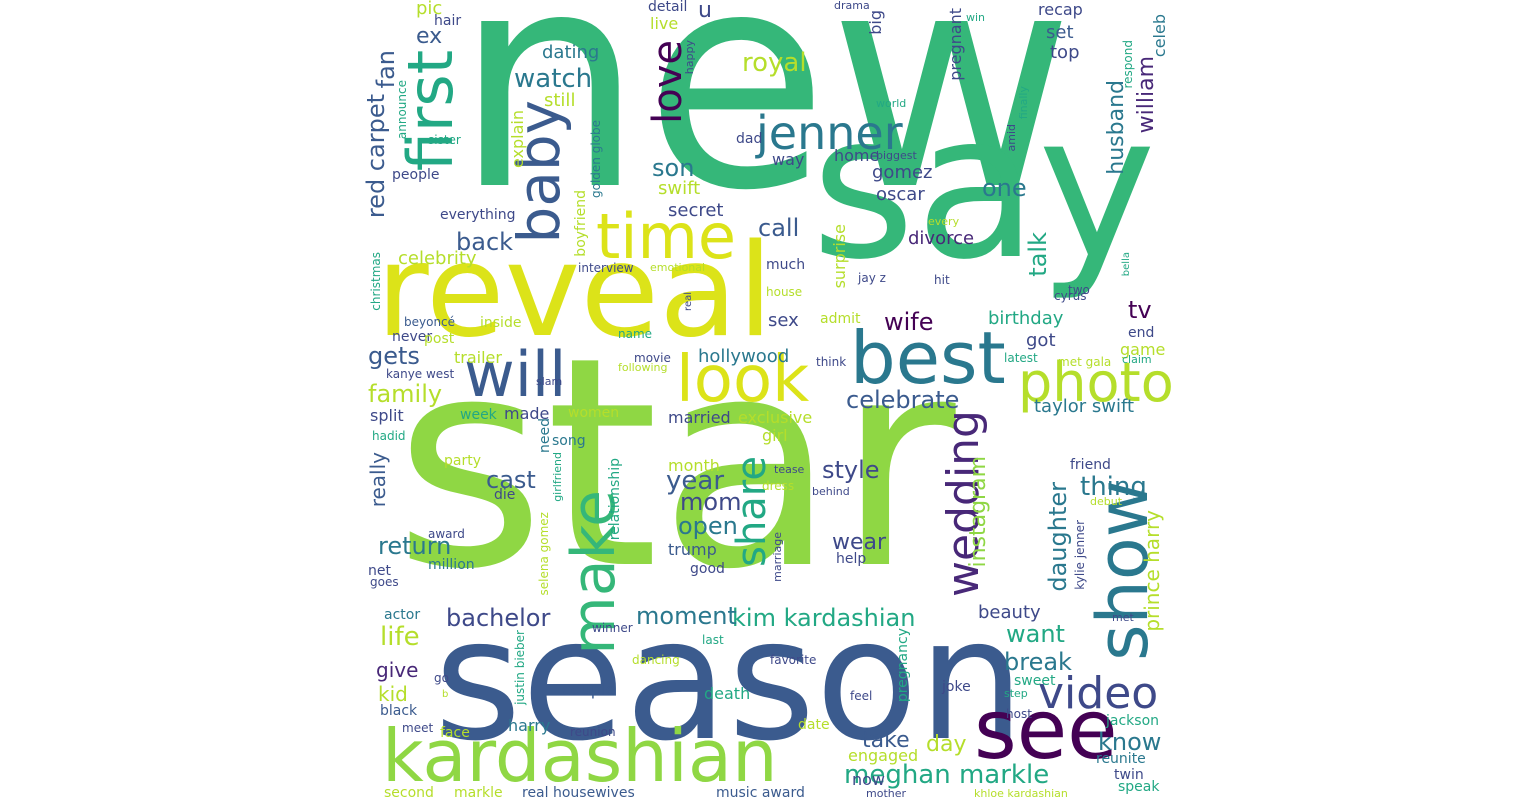 This screenshot has height=802, width=1536. What do you see at coordinates (829, 133) in the screenshot?
I see `word-jenner: jenner` at bounding box center [829, 133].